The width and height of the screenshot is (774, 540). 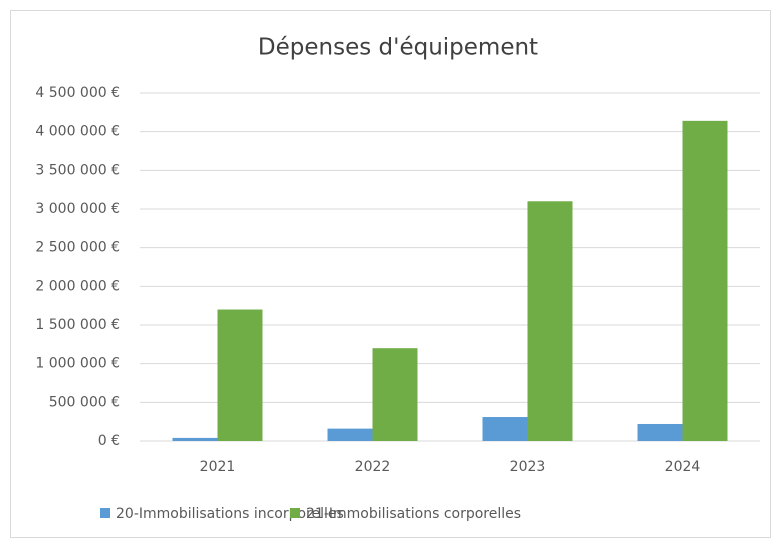 What do you see at coordinates (528, 467) in the screenshot?
I see `x-tick-label: 2023` at bounding box center [528, 467].